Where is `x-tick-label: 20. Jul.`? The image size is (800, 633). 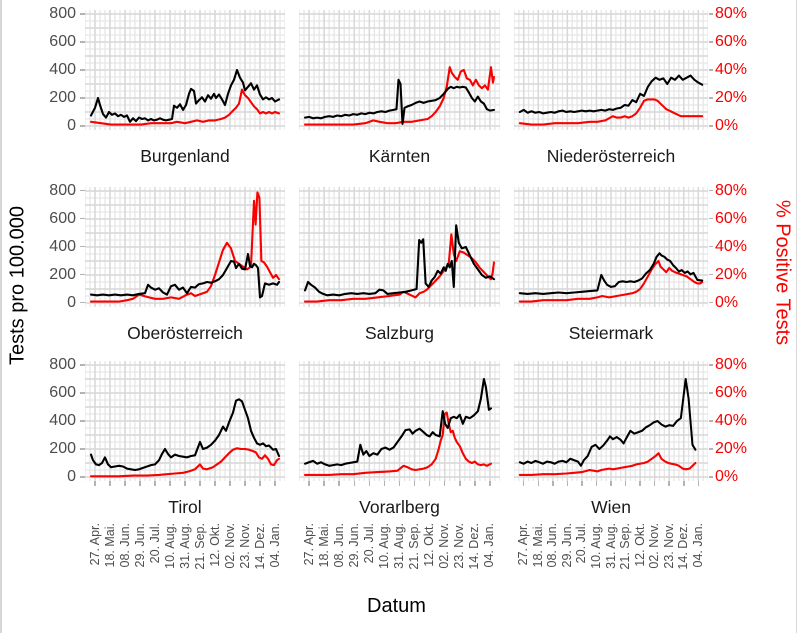 x-tick-label: 20. Jul. is located at coordinates (368, 543).